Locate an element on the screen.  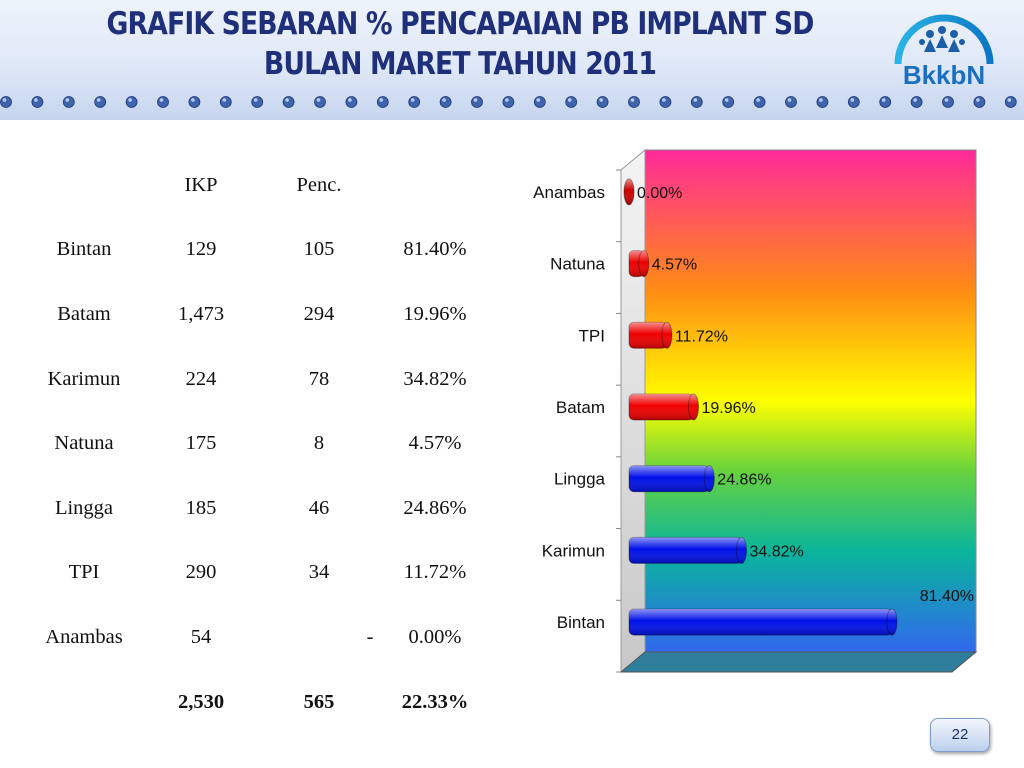
row-pct-bintan: 81.40% is located at coordinates (435, 249).